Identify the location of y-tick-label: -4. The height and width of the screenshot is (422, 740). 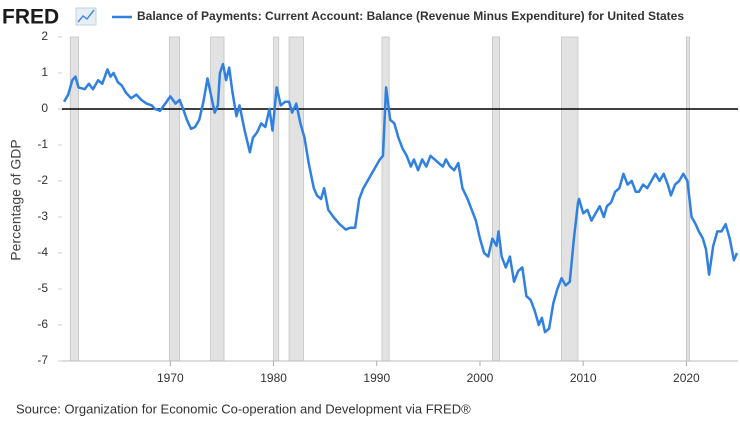
(42, 252).